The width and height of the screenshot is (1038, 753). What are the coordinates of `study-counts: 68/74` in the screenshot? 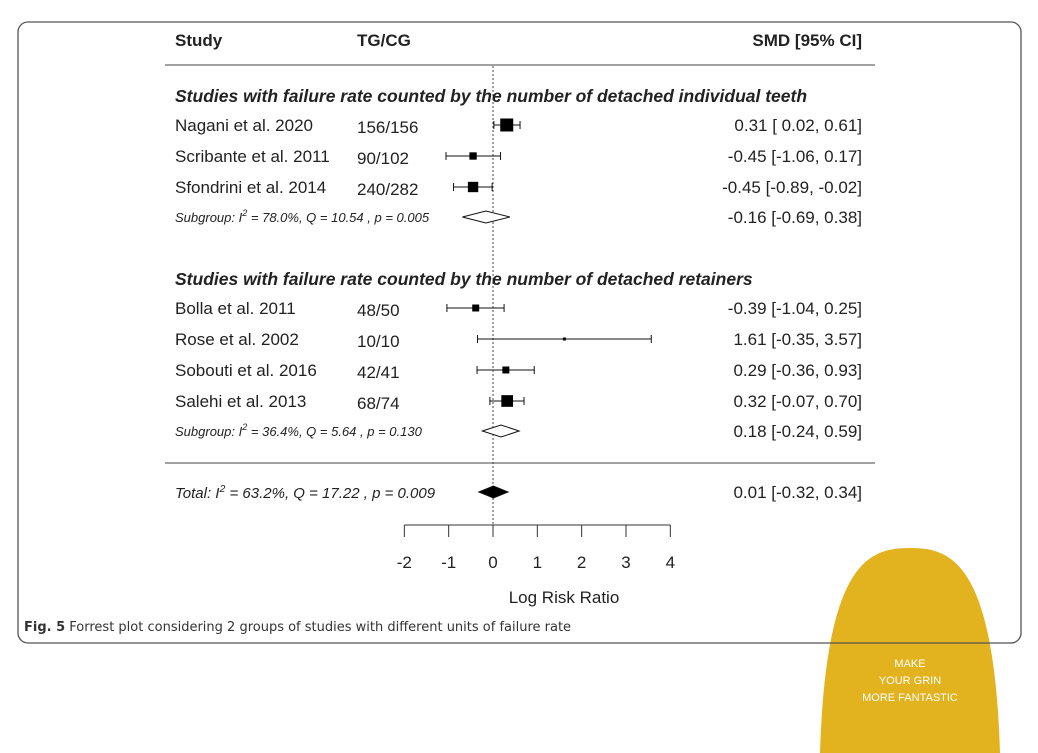 It's located at (378, 403).